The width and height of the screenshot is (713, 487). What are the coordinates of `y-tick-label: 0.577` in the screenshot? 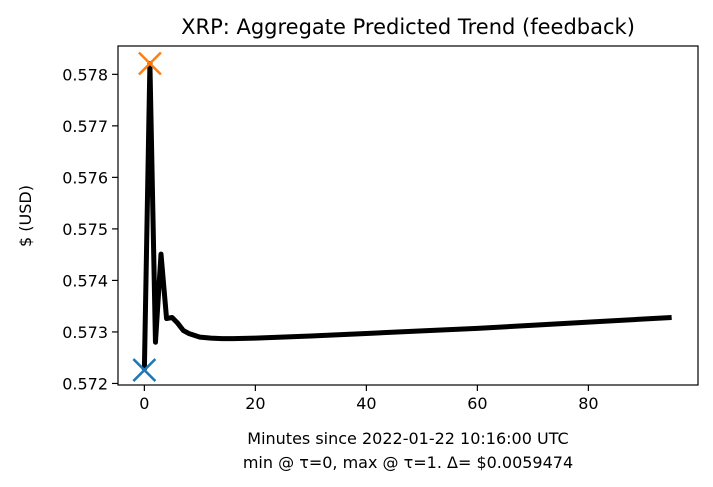 It's located at (85, 126).